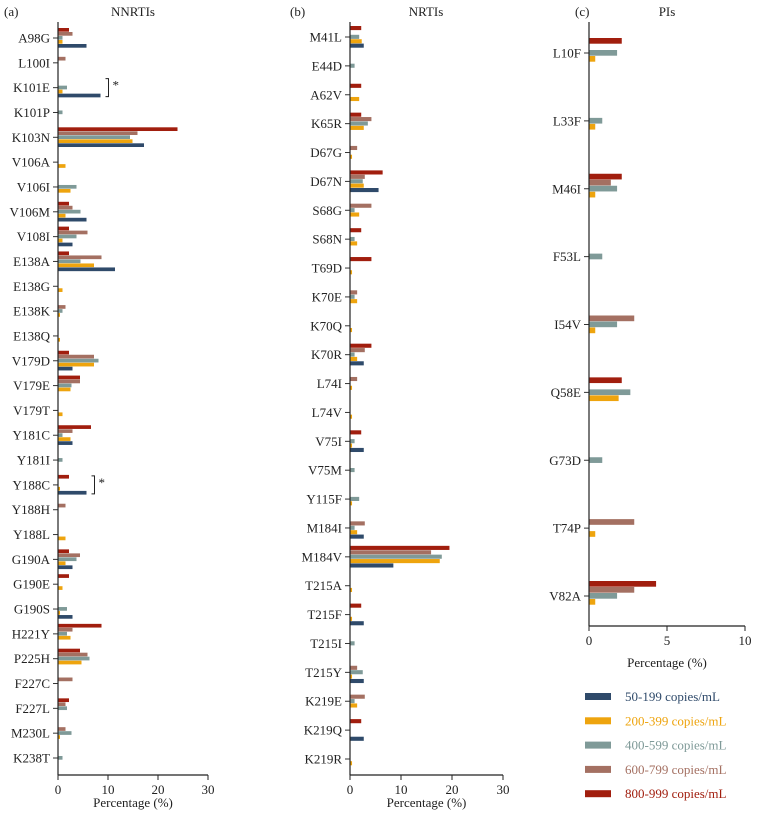 The height and width of the screenshot is (814, 760). What do you see at coordinates (326, 94) in the screenshot?
I see `y-tick-label: A62V` at bounding box center [326, 94].